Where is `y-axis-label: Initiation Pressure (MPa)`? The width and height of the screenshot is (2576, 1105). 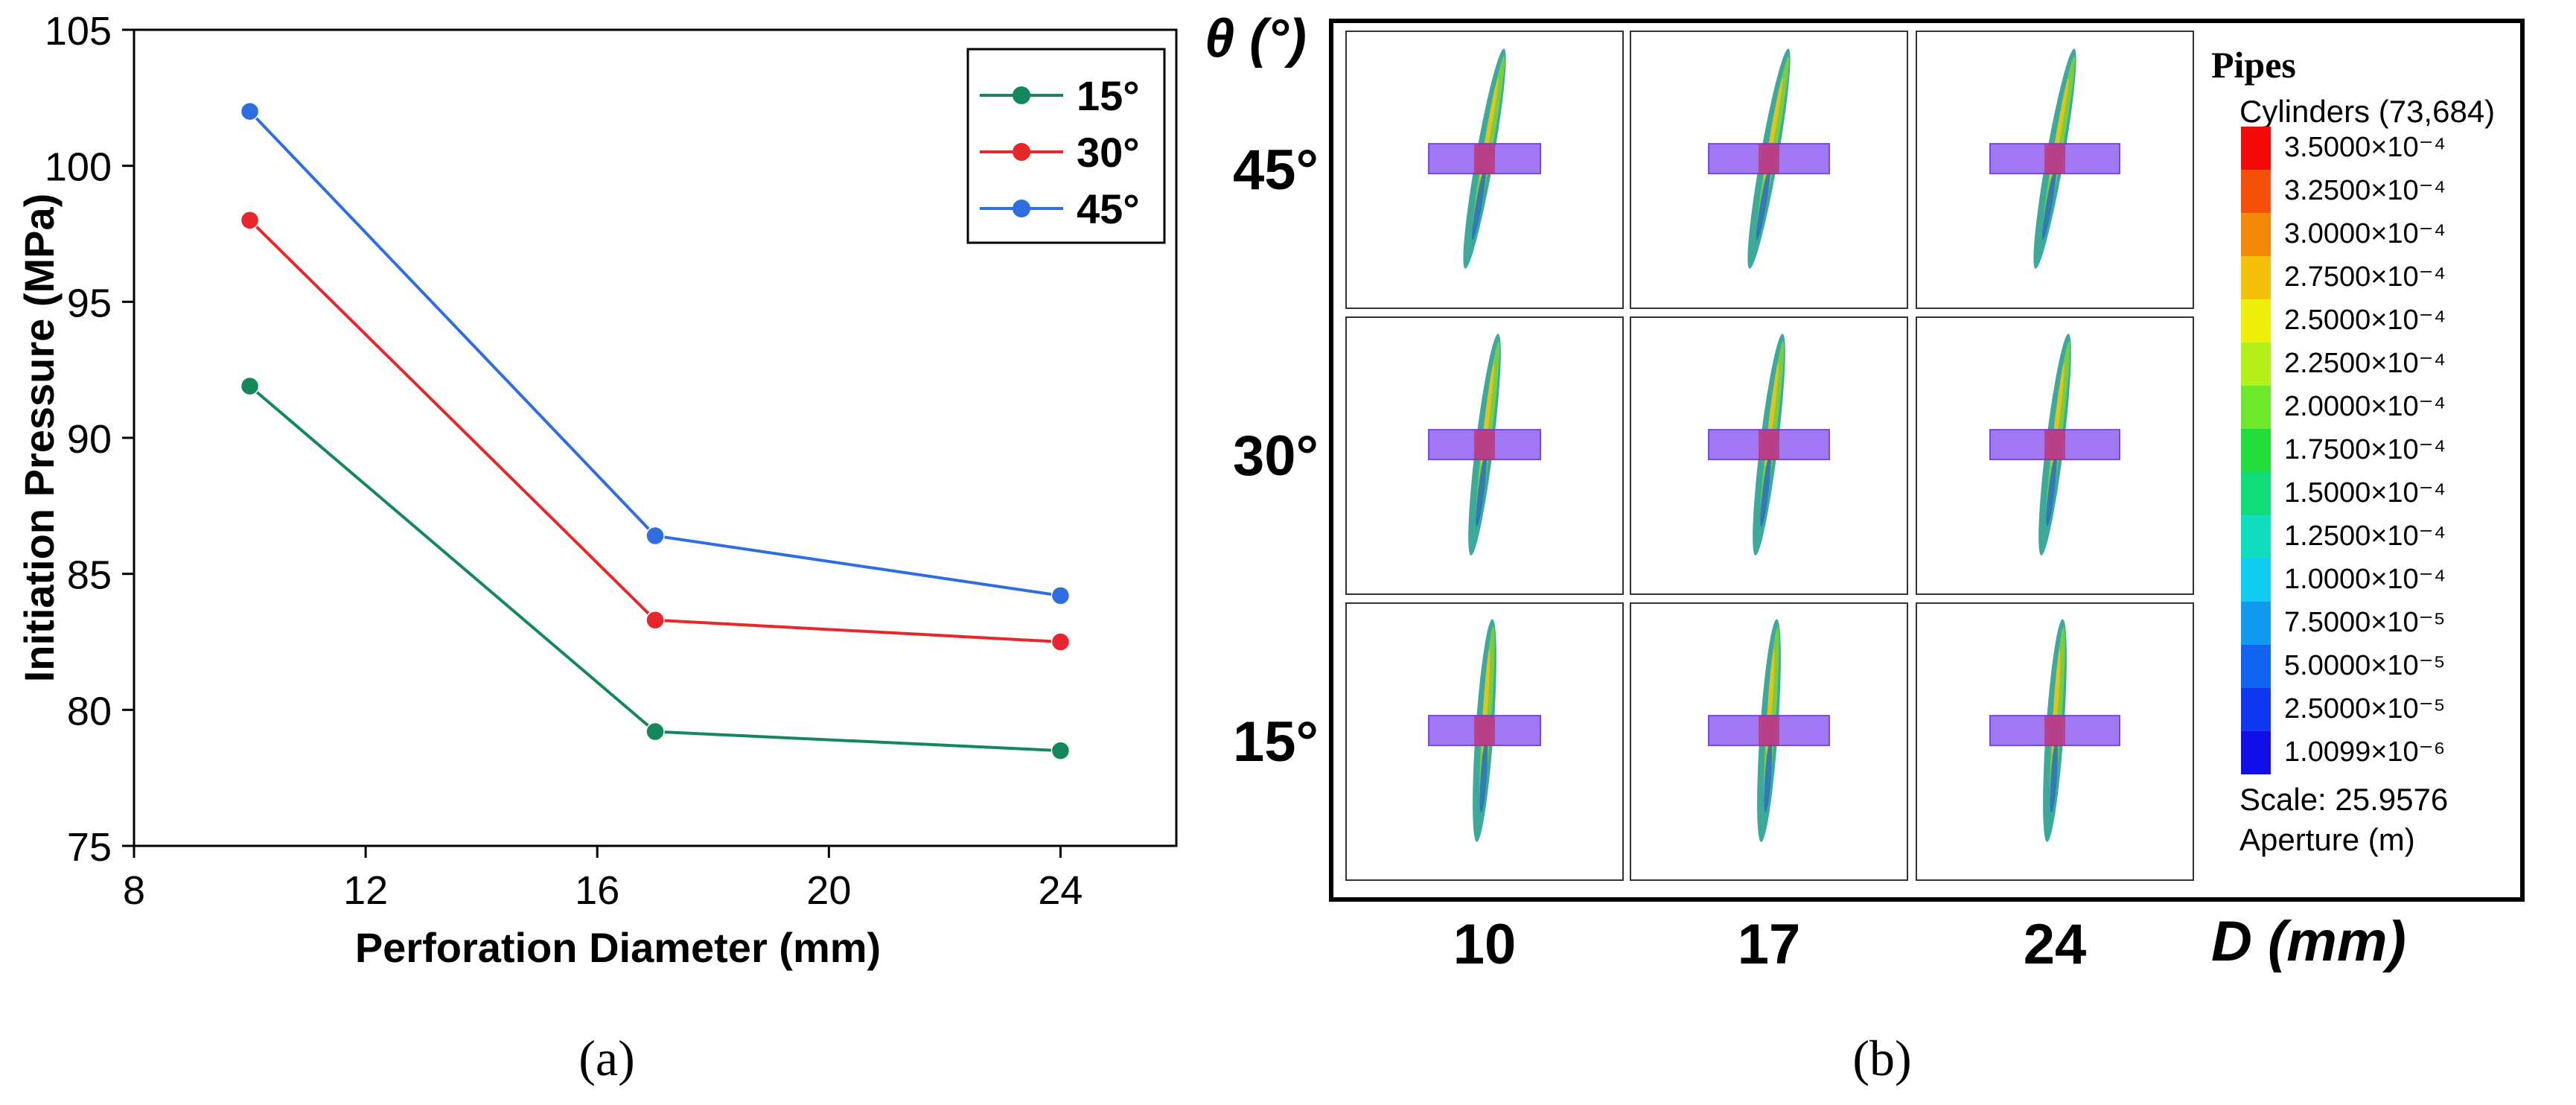 y-axis-label: Initiation Pressure (MPa) is located at coordinates (39, 438).